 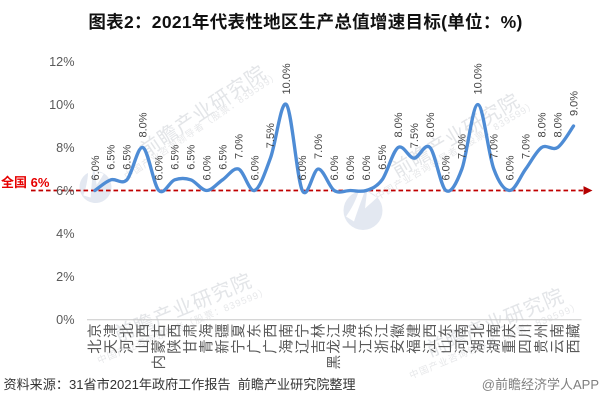 What do you see at coordinates (305, 21) in the screenshot?
I see `svg-text: 图表2：2021年代表性地区生产总值增速目标(单位：%)` at bounding box center [305, 21].